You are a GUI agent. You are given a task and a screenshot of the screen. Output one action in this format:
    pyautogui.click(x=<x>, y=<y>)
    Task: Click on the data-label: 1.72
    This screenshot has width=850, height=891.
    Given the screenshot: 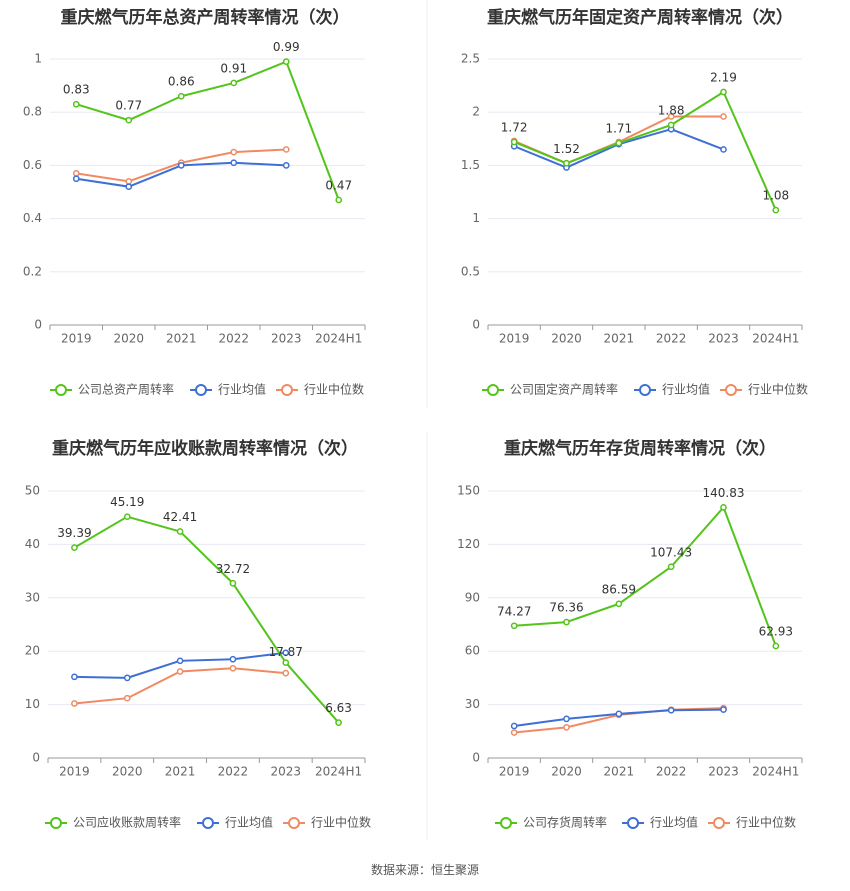 What is the action you would take?
    pyautogui.click(x=514, y=127)
    